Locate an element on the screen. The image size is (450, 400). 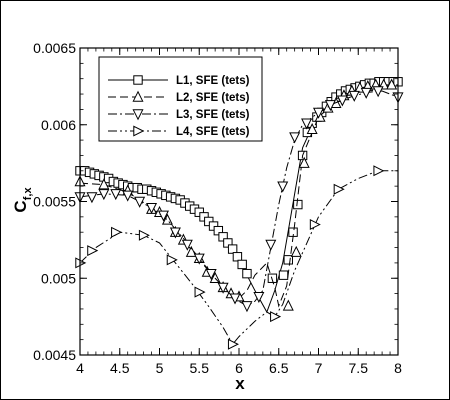
x-axis-label: x is located at coordinates (240, 383).